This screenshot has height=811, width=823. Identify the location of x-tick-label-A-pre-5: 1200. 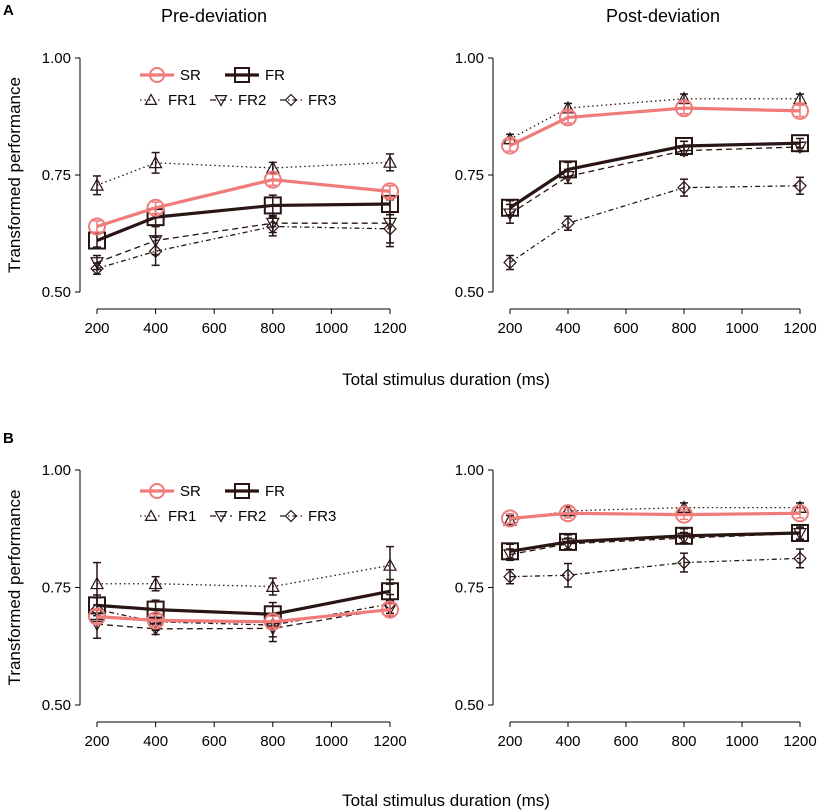
(389, 328).